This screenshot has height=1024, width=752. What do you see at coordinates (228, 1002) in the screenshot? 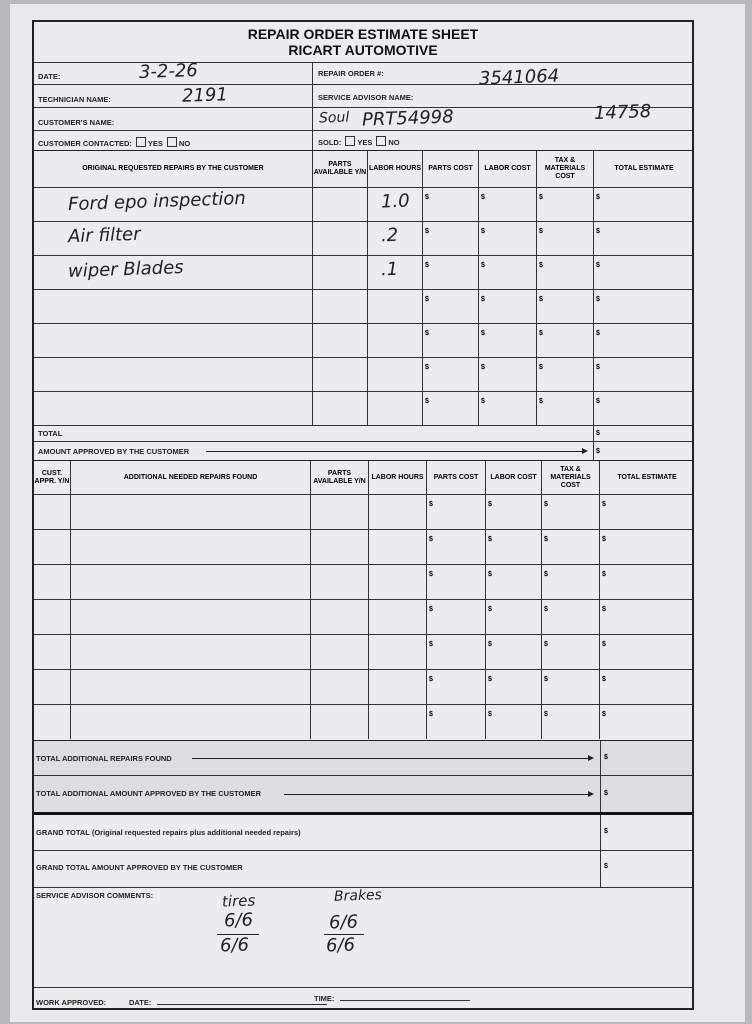
I see `approved-date: DATE:` at bounding box center [228, 1002].